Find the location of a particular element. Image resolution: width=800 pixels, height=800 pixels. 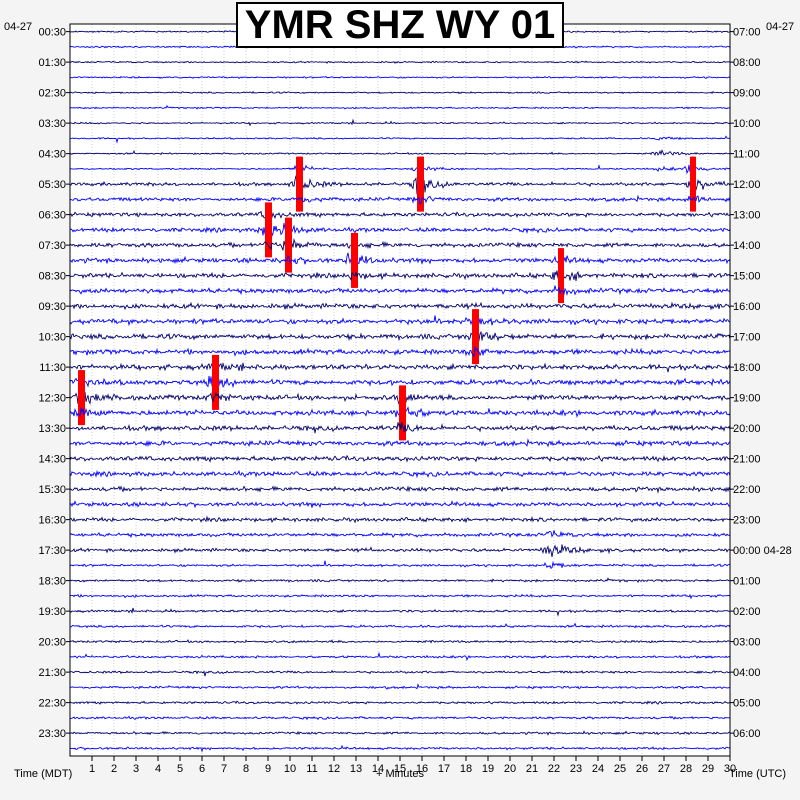

x-axis-right-label: Time (UTC) is located at coordinates (758, 774).